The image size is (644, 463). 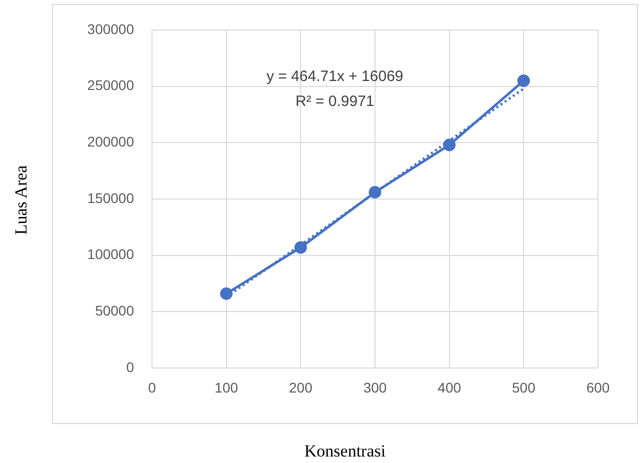 I want to click on y-tick-label: 250000, so click(x=110, y=85).